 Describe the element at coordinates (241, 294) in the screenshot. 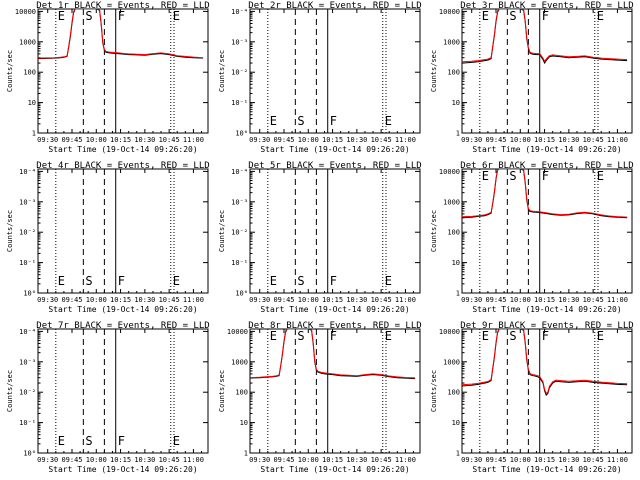

I see `y-tick-label: 10⁰` at that location.